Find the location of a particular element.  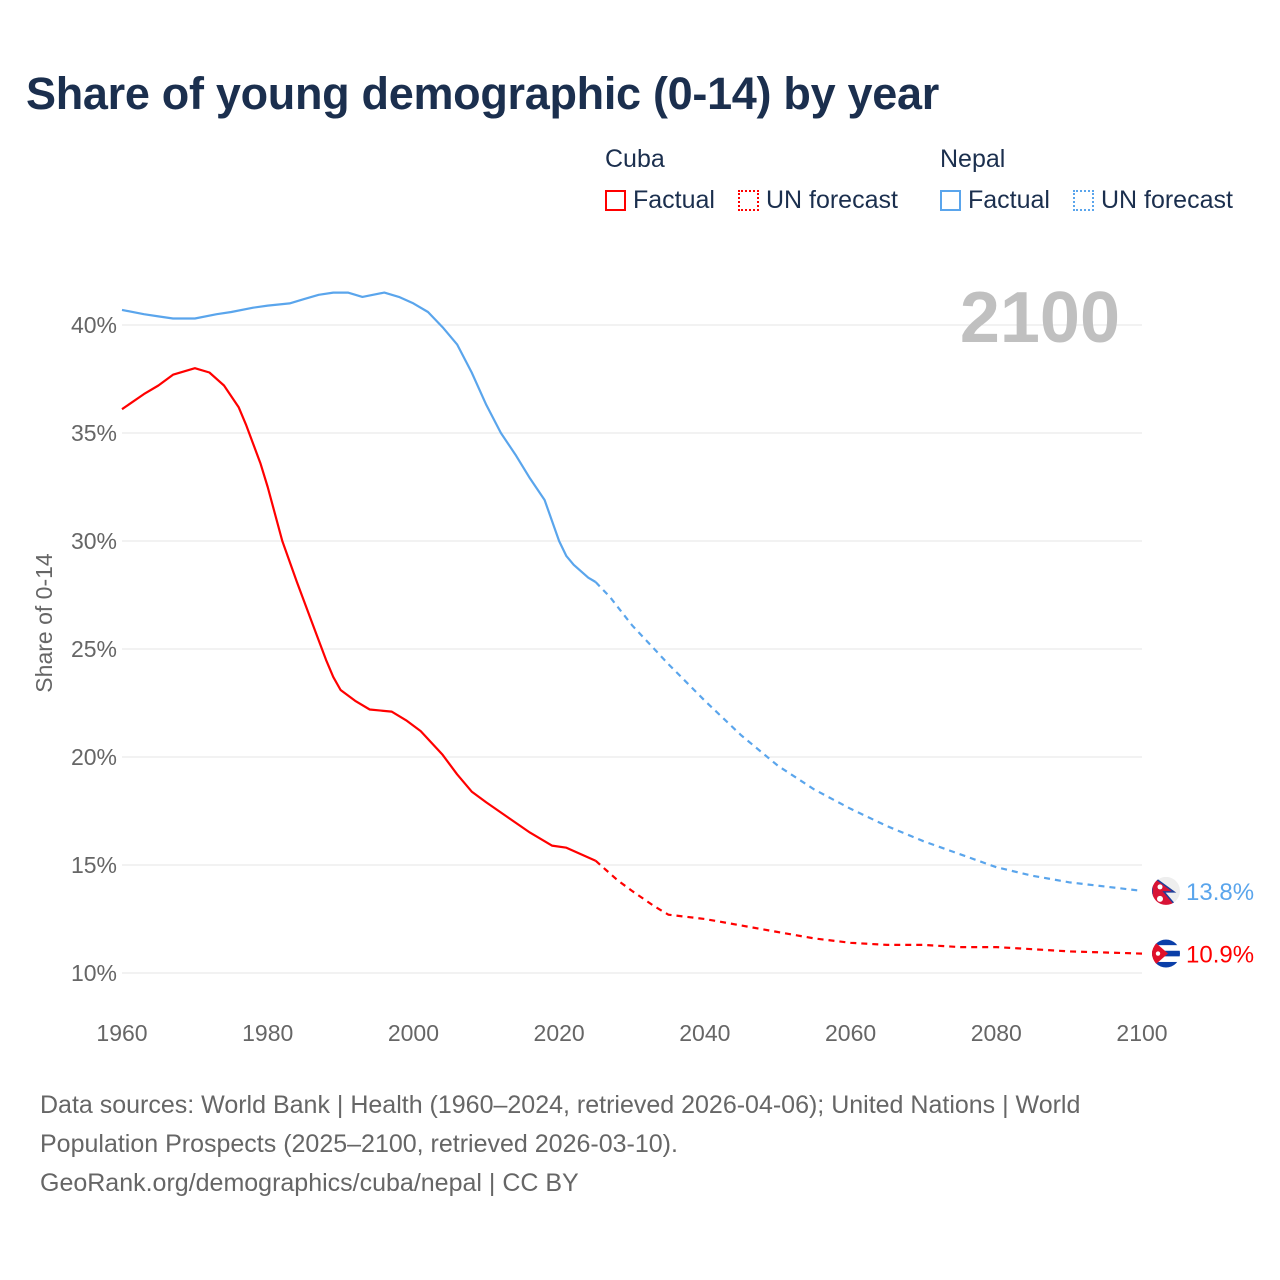

series-line-cuba-forecast is located at coordinates (868, 907).